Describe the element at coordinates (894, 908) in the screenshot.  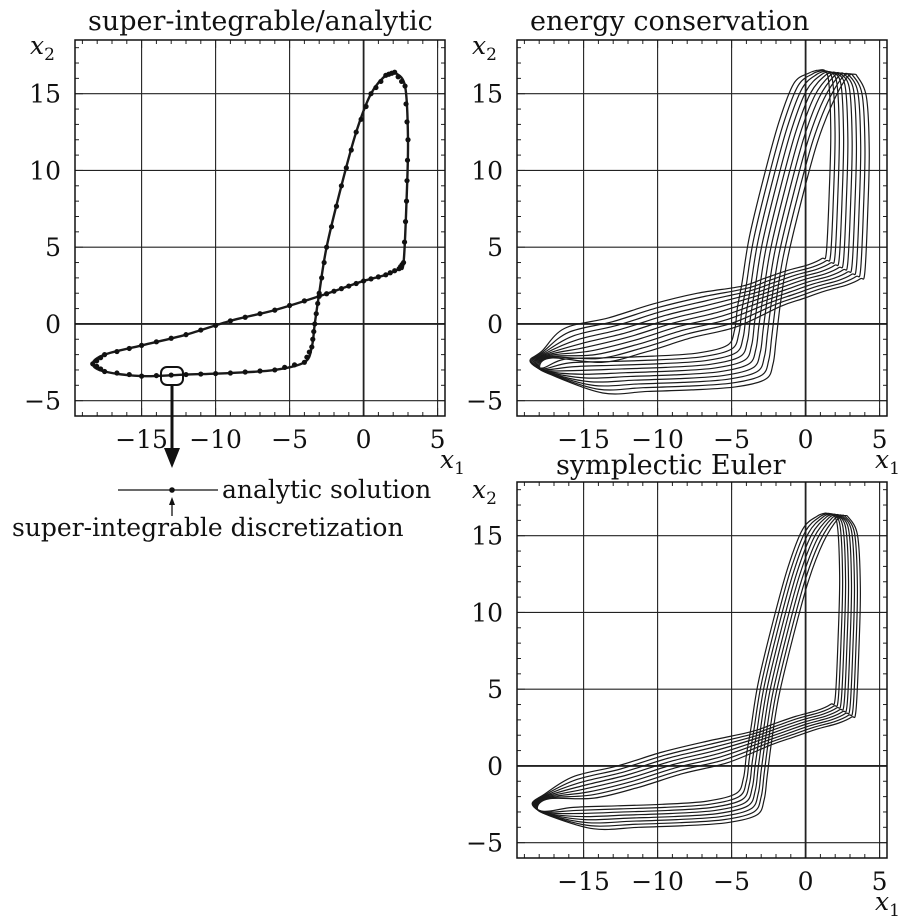
I see `x-axis-label-subscript: 1` at that location.